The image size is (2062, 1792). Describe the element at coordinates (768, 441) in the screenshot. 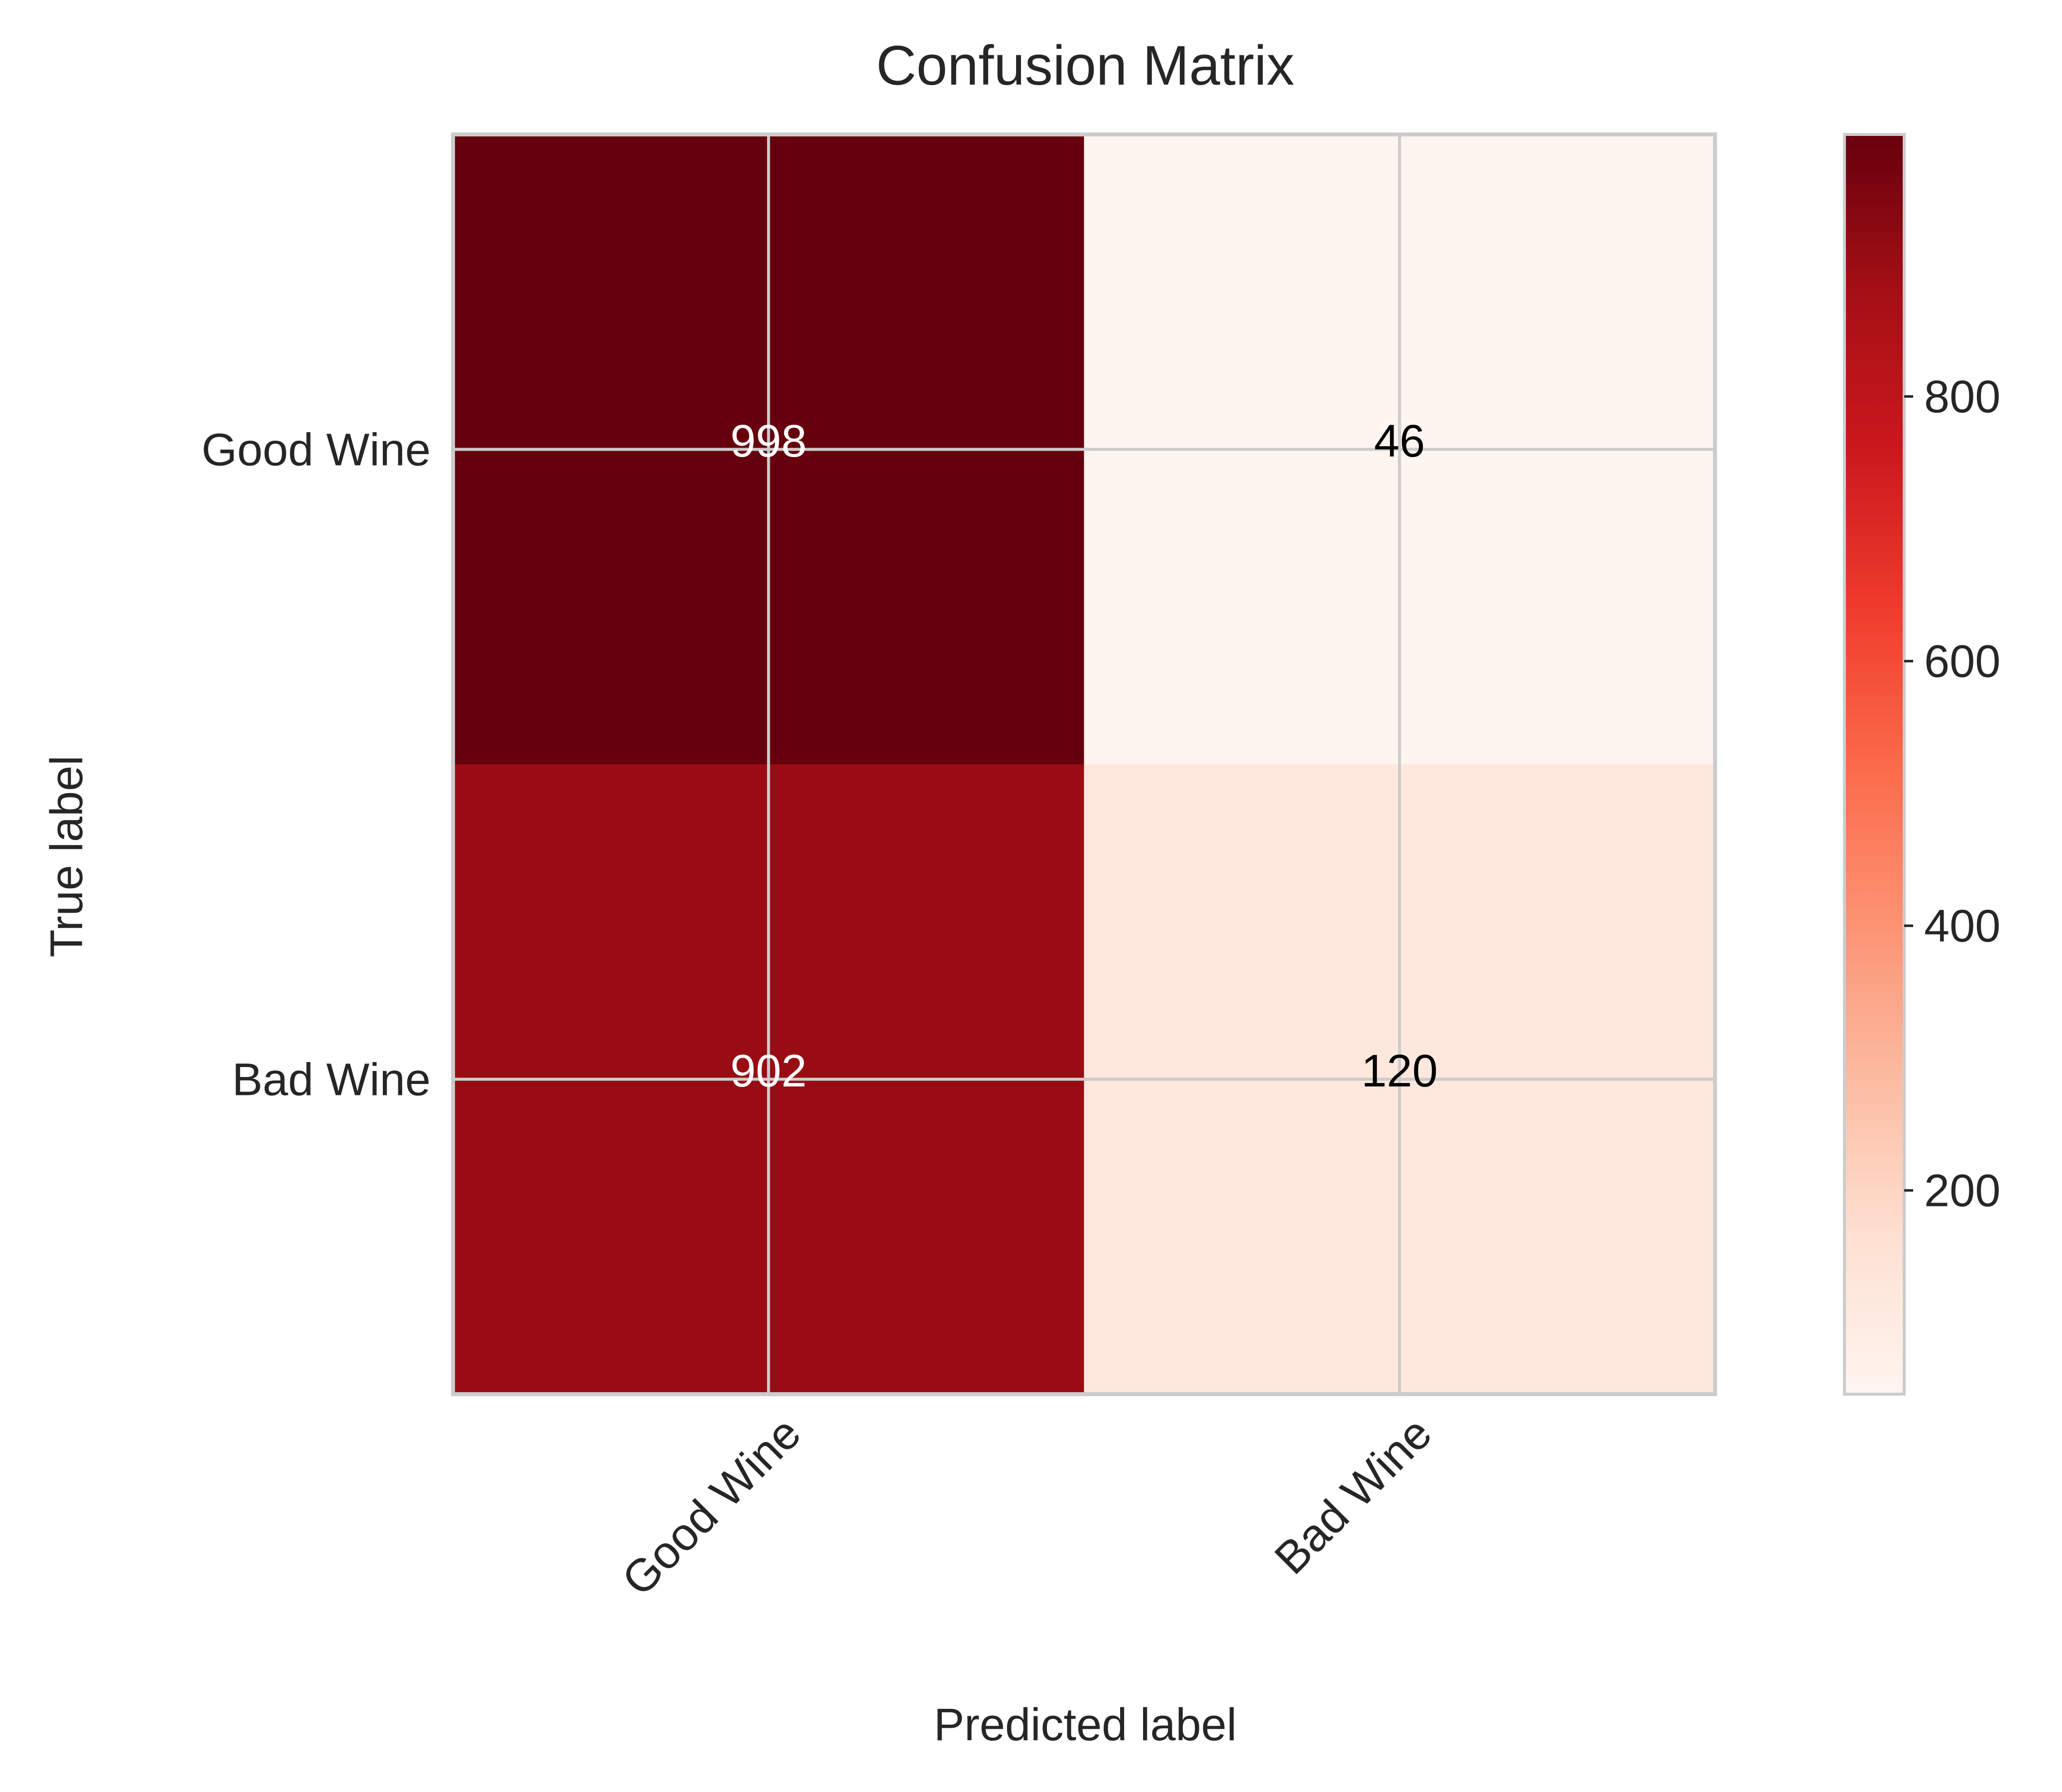

I see `cell-value-label-0-0: 998` at that location.